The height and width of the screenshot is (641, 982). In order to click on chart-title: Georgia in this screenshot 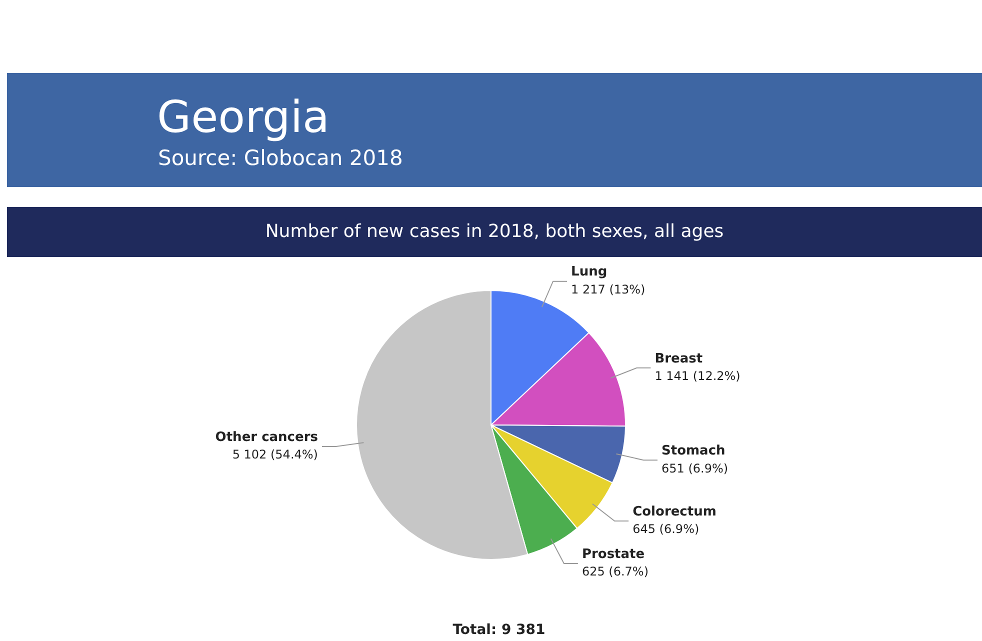, I will do `click(243, 117)`.